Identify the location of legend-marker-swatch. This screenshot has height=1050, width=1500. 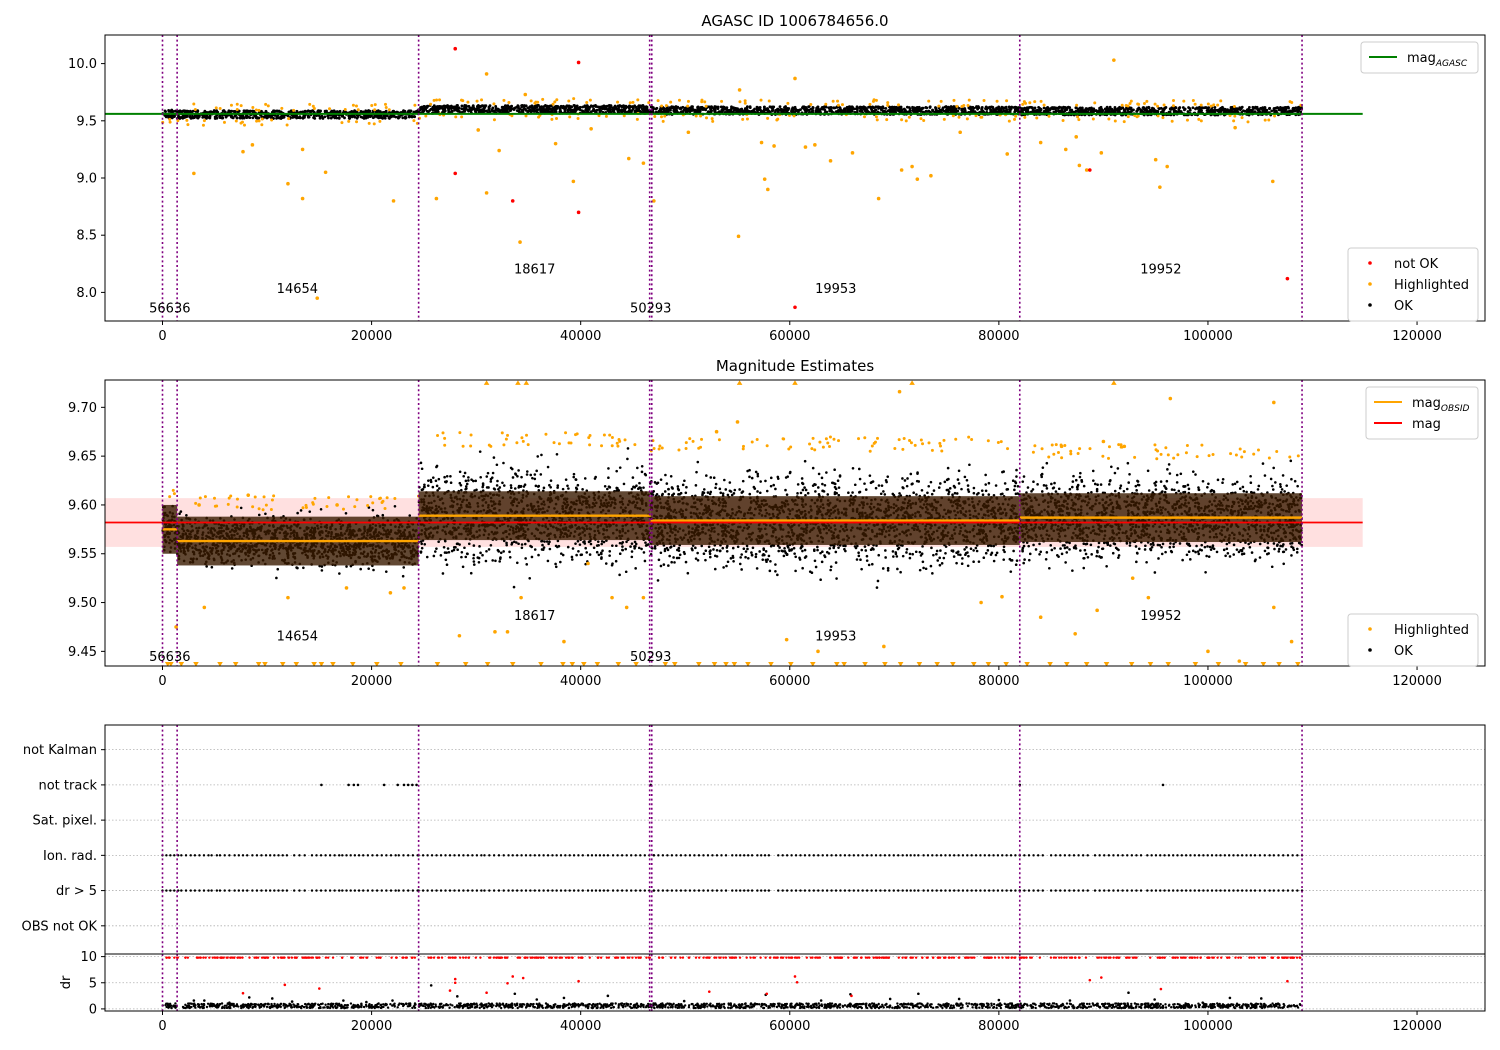
(1370, 263).